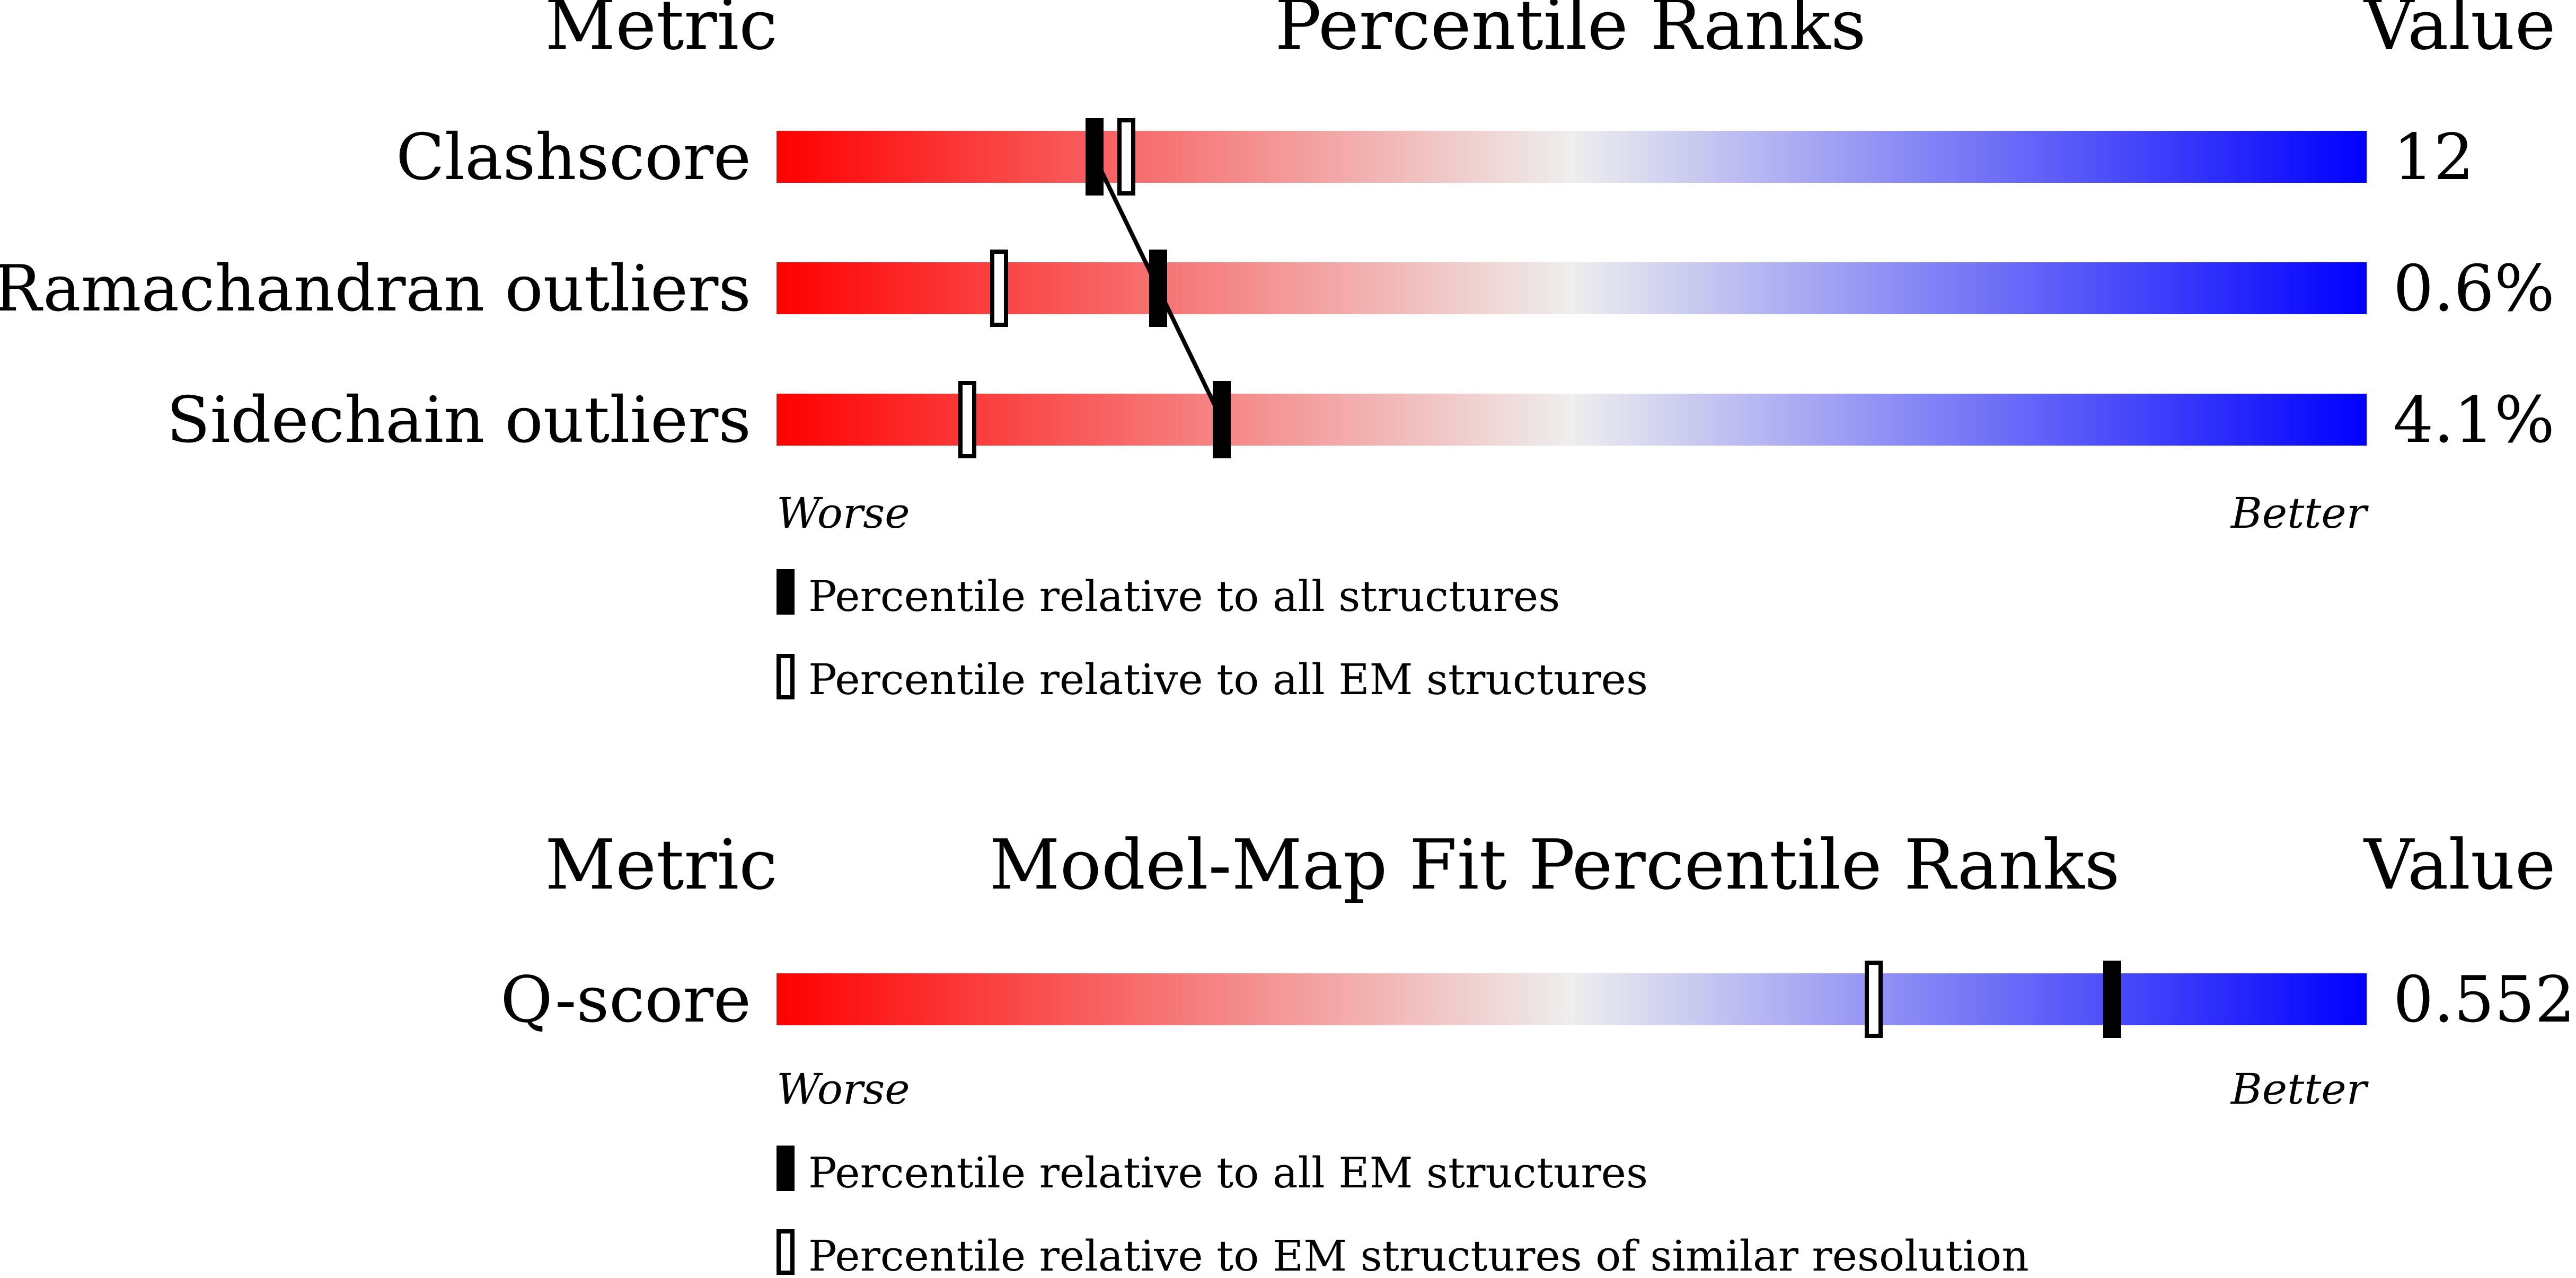  Describe the element at coordinates (573, 157) in the screenshot. I see `metric-label: Clashscore` at that location.